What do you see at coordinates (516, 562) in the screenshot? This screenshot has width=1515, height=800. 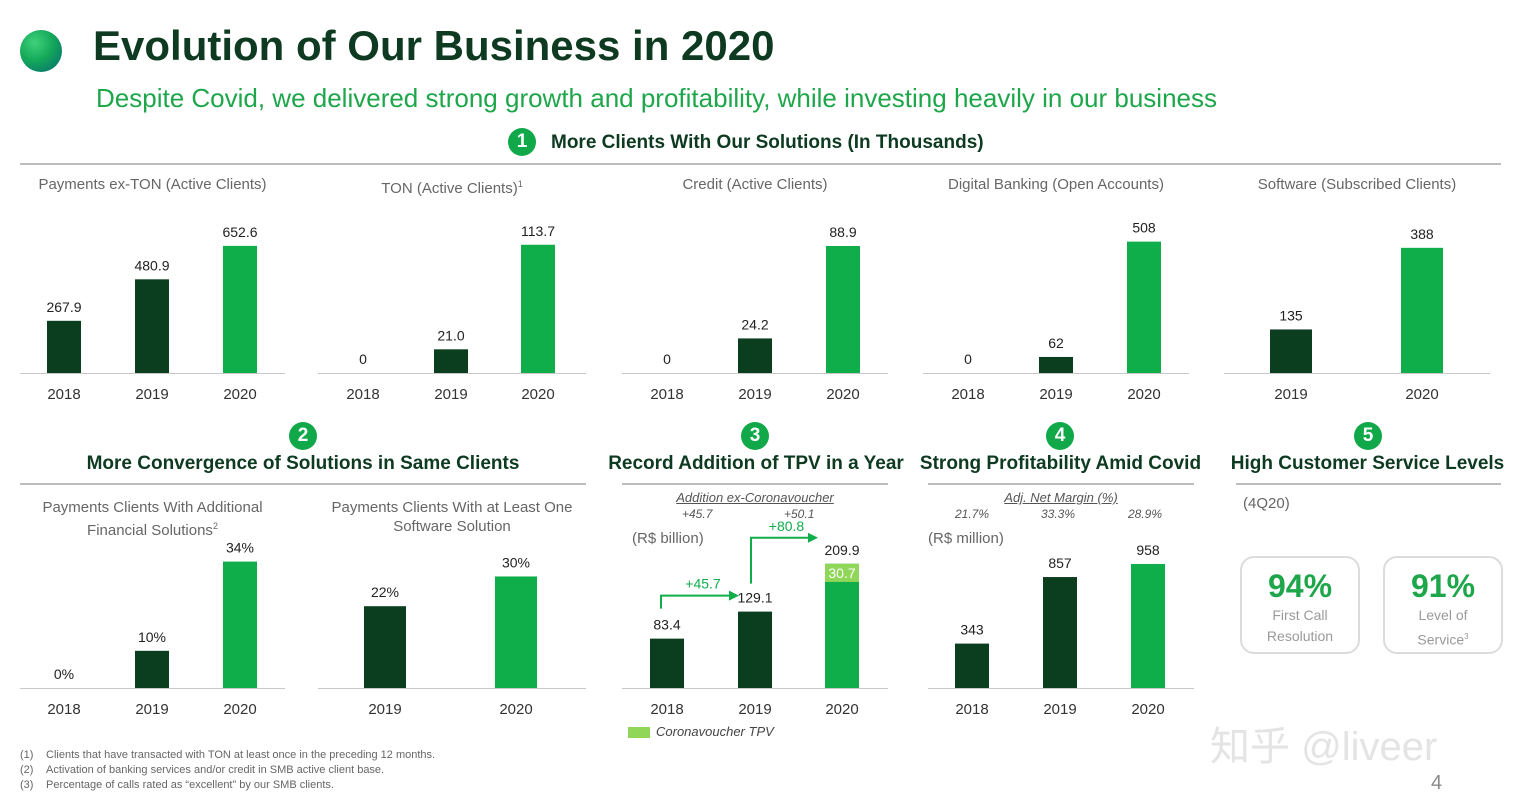 I see `data-label-2020: 30%` at bounding box center [516, 562].